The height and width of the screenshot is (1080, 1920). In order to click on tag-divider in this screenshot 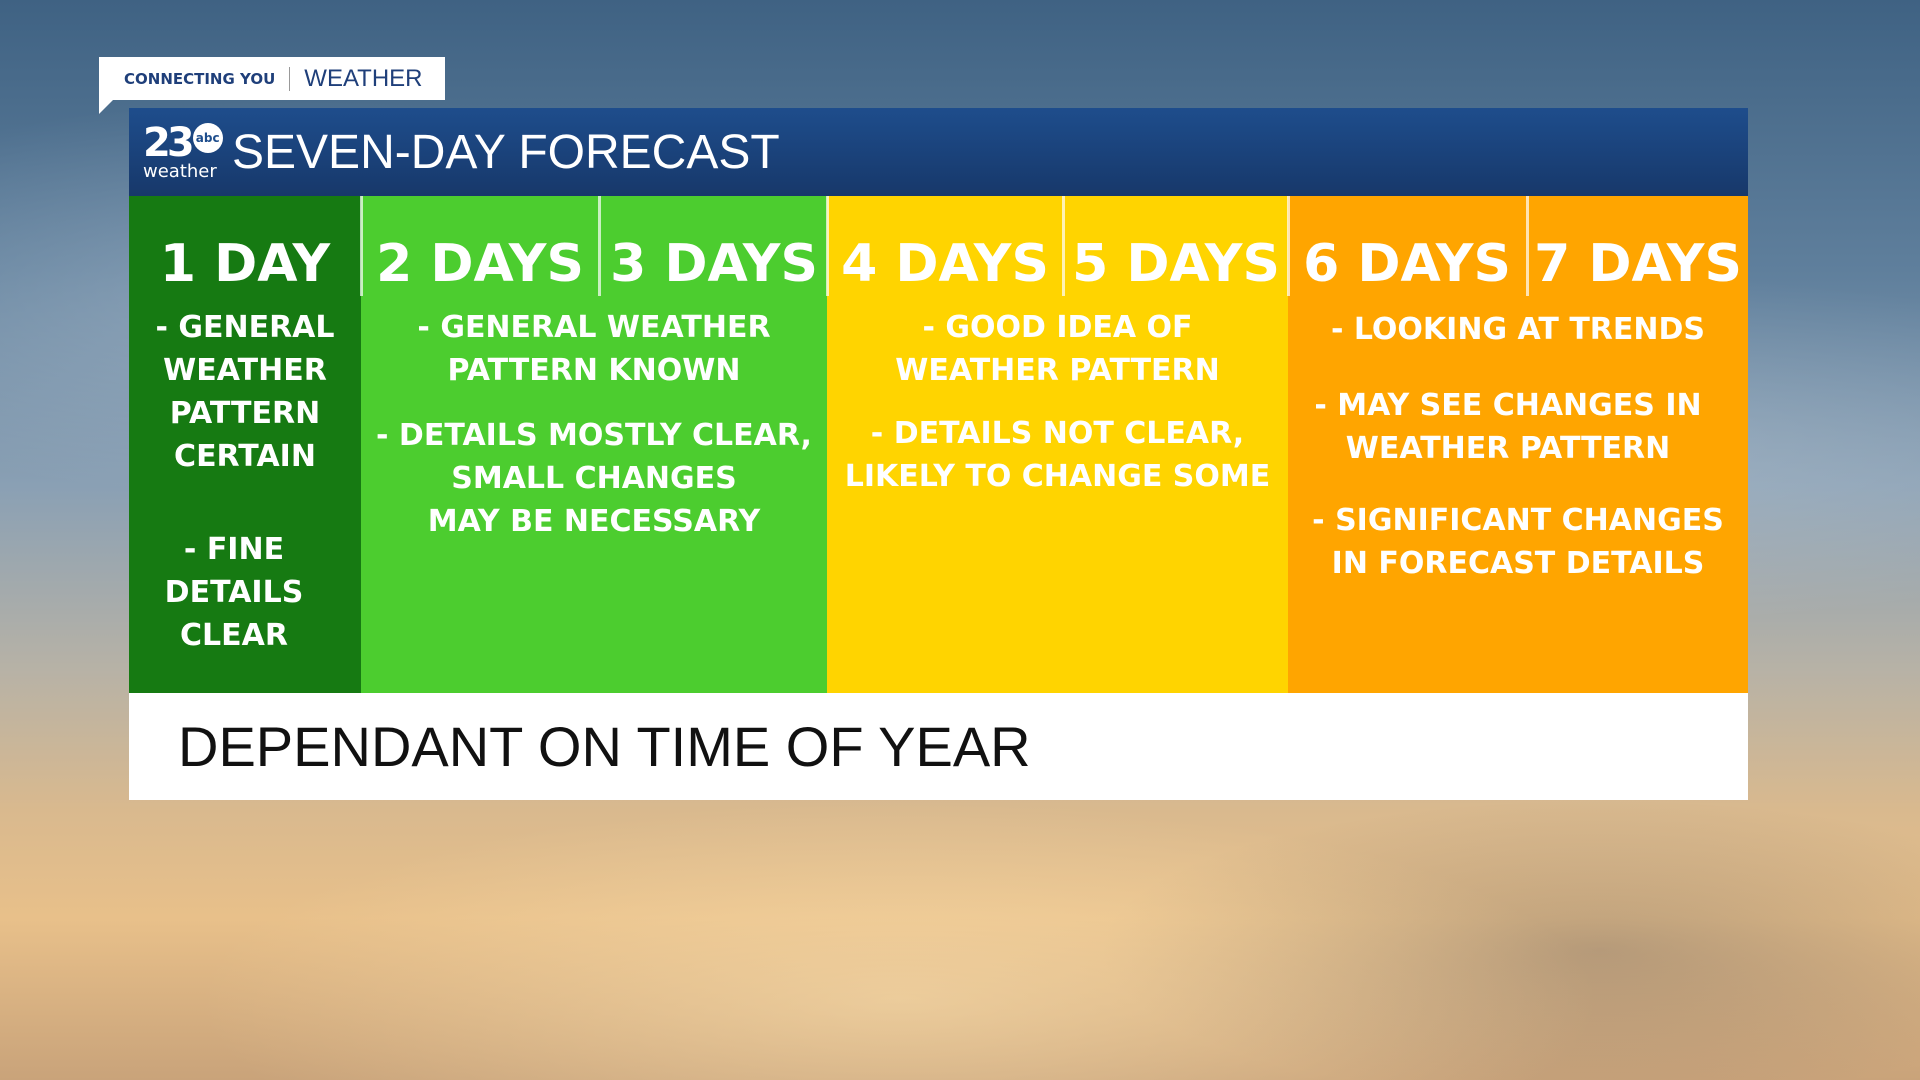, I will do `click(290, 78)`.